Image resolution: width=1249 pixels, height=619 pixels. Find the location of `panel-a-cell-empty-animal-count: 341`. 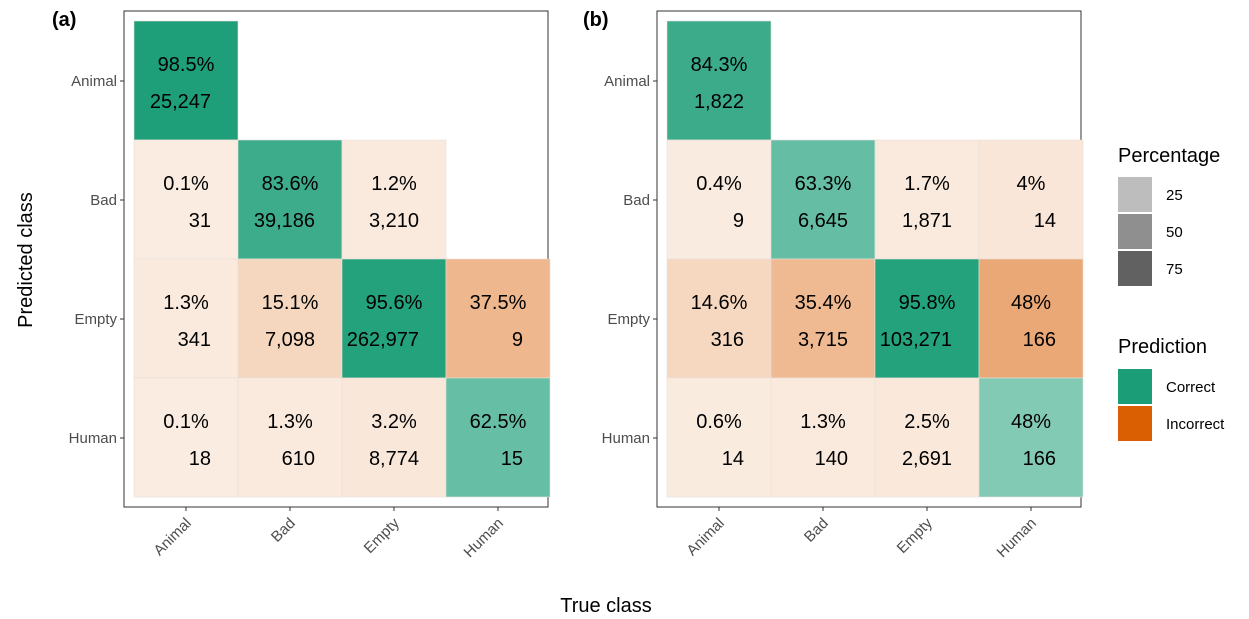

panel-a-cell-empty-animal-count: 341 is located at coordinates (194, 340).